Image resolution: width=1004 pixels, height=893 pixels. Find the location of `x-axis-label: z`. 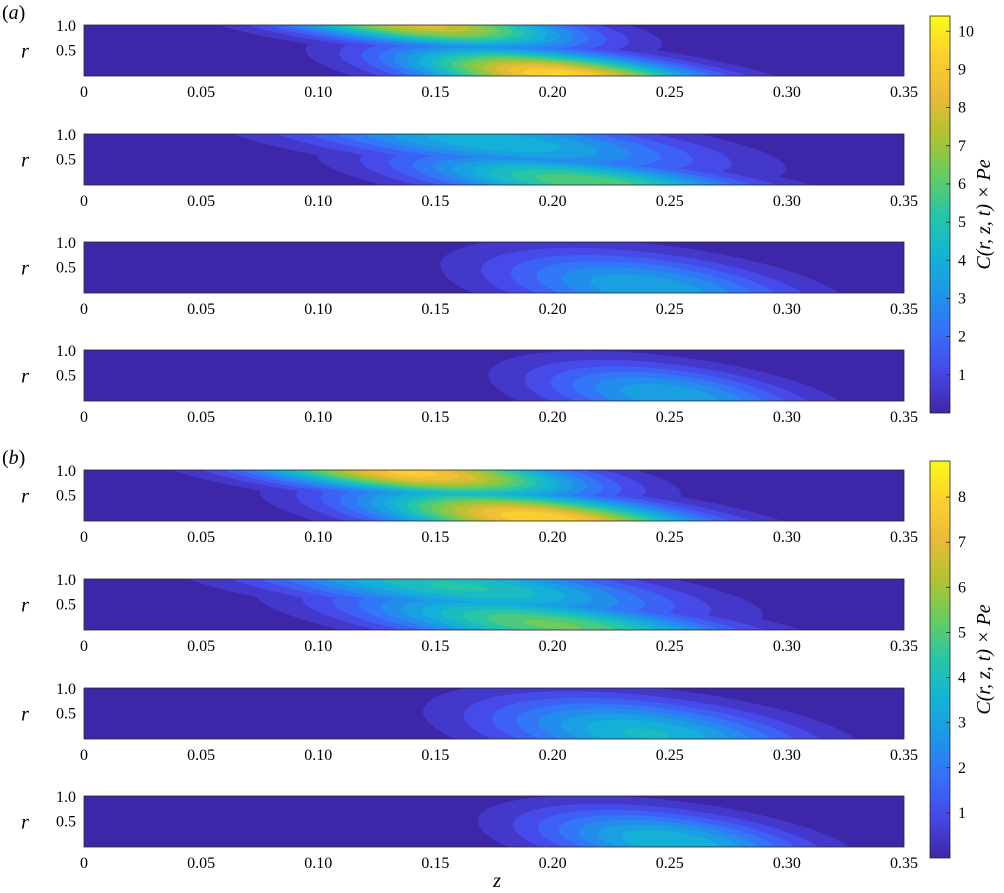

x-axis-label: z is located at coordinates (496, 881).